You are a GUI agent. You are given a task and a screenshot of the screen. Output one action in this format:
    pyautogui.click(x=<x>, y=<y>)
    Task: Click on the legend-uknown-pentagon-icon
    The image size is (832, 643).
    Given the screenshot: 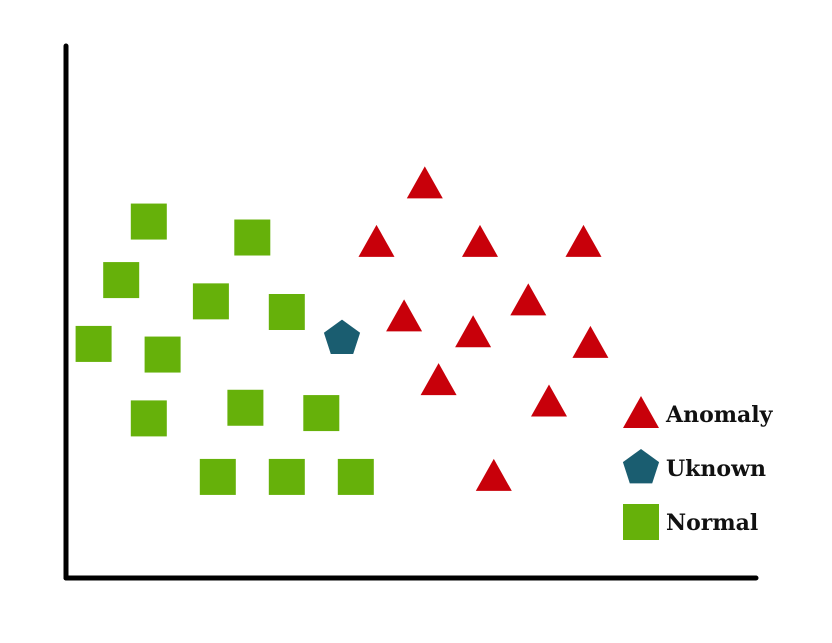 What is the action you would take?
    pyautogui.click(x=641, y=466)
    